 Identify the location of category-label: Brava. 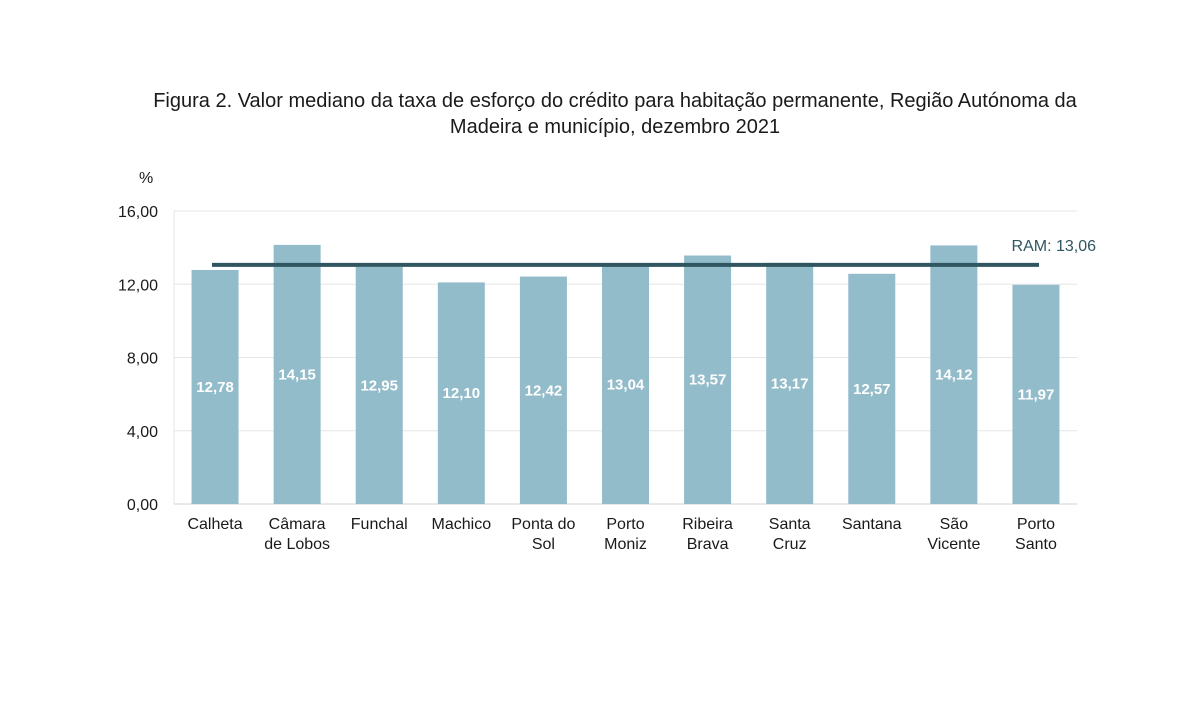
(708, 544).